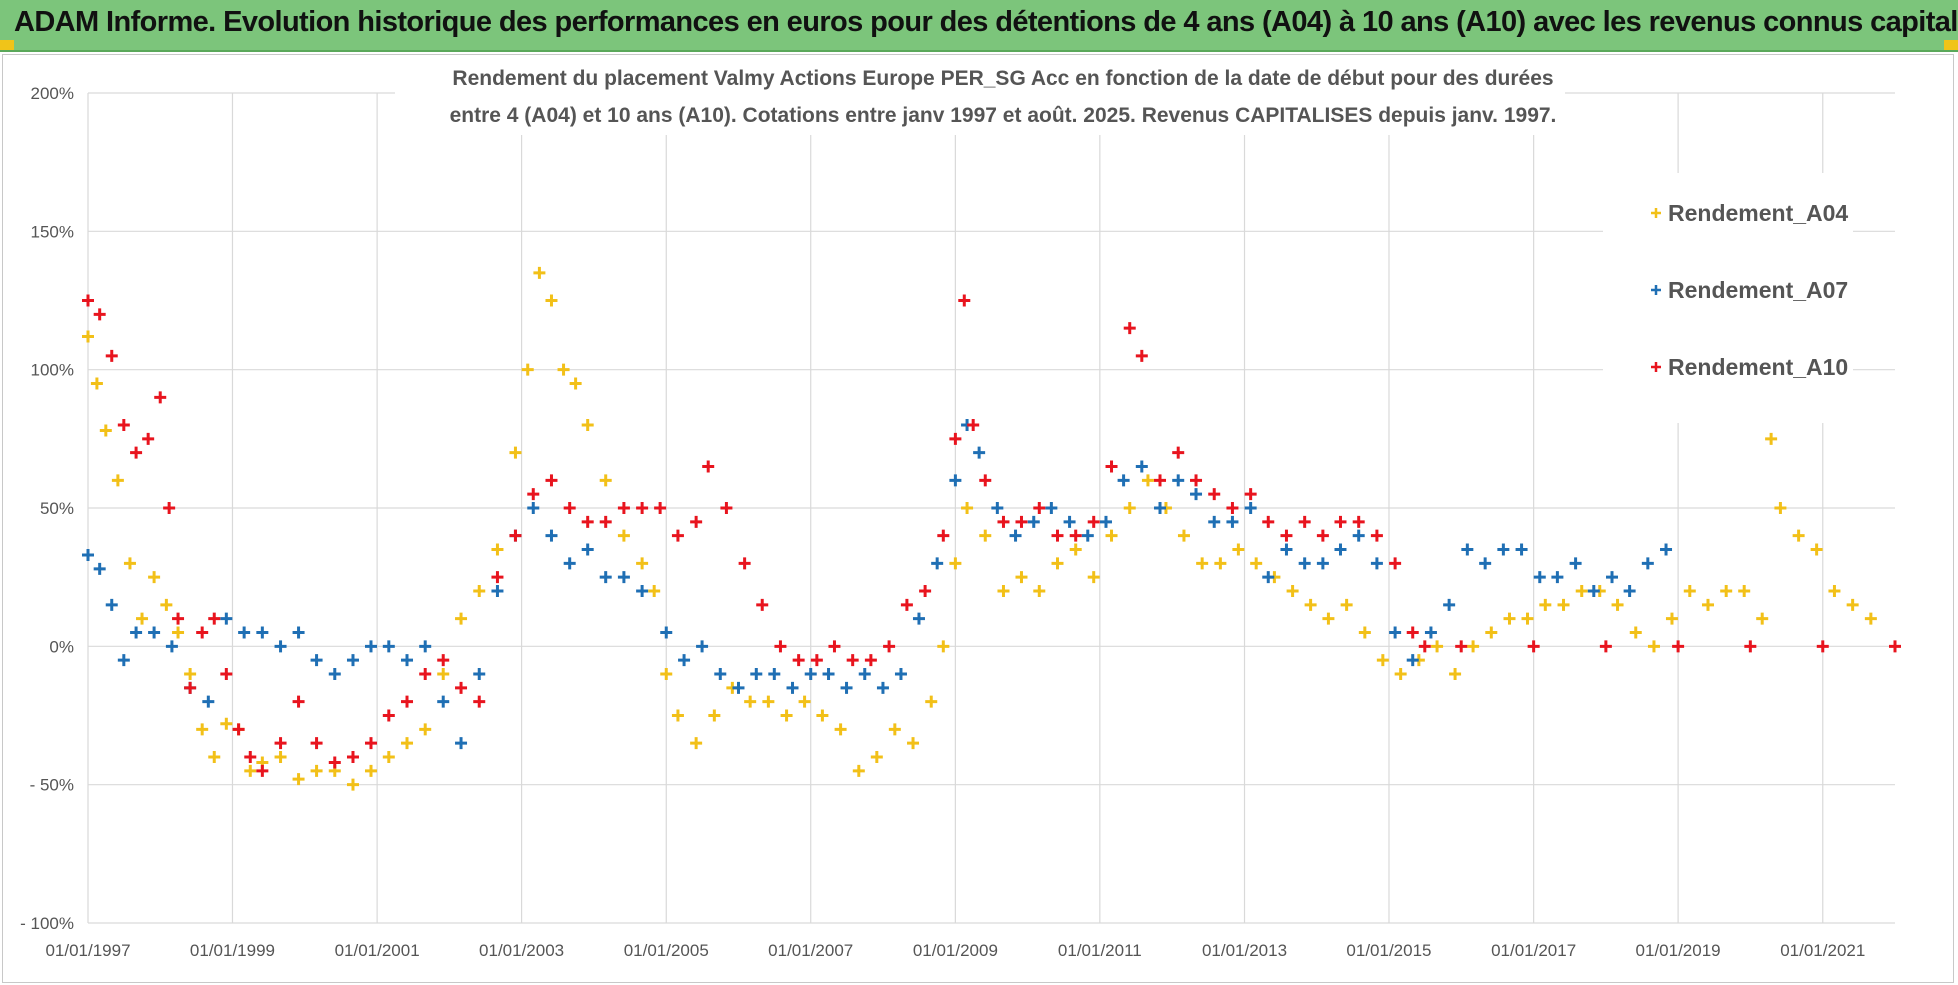 The image size is (1958, 985). I want to click on x-tick-label: 01/01/2005, so click(666, 950).